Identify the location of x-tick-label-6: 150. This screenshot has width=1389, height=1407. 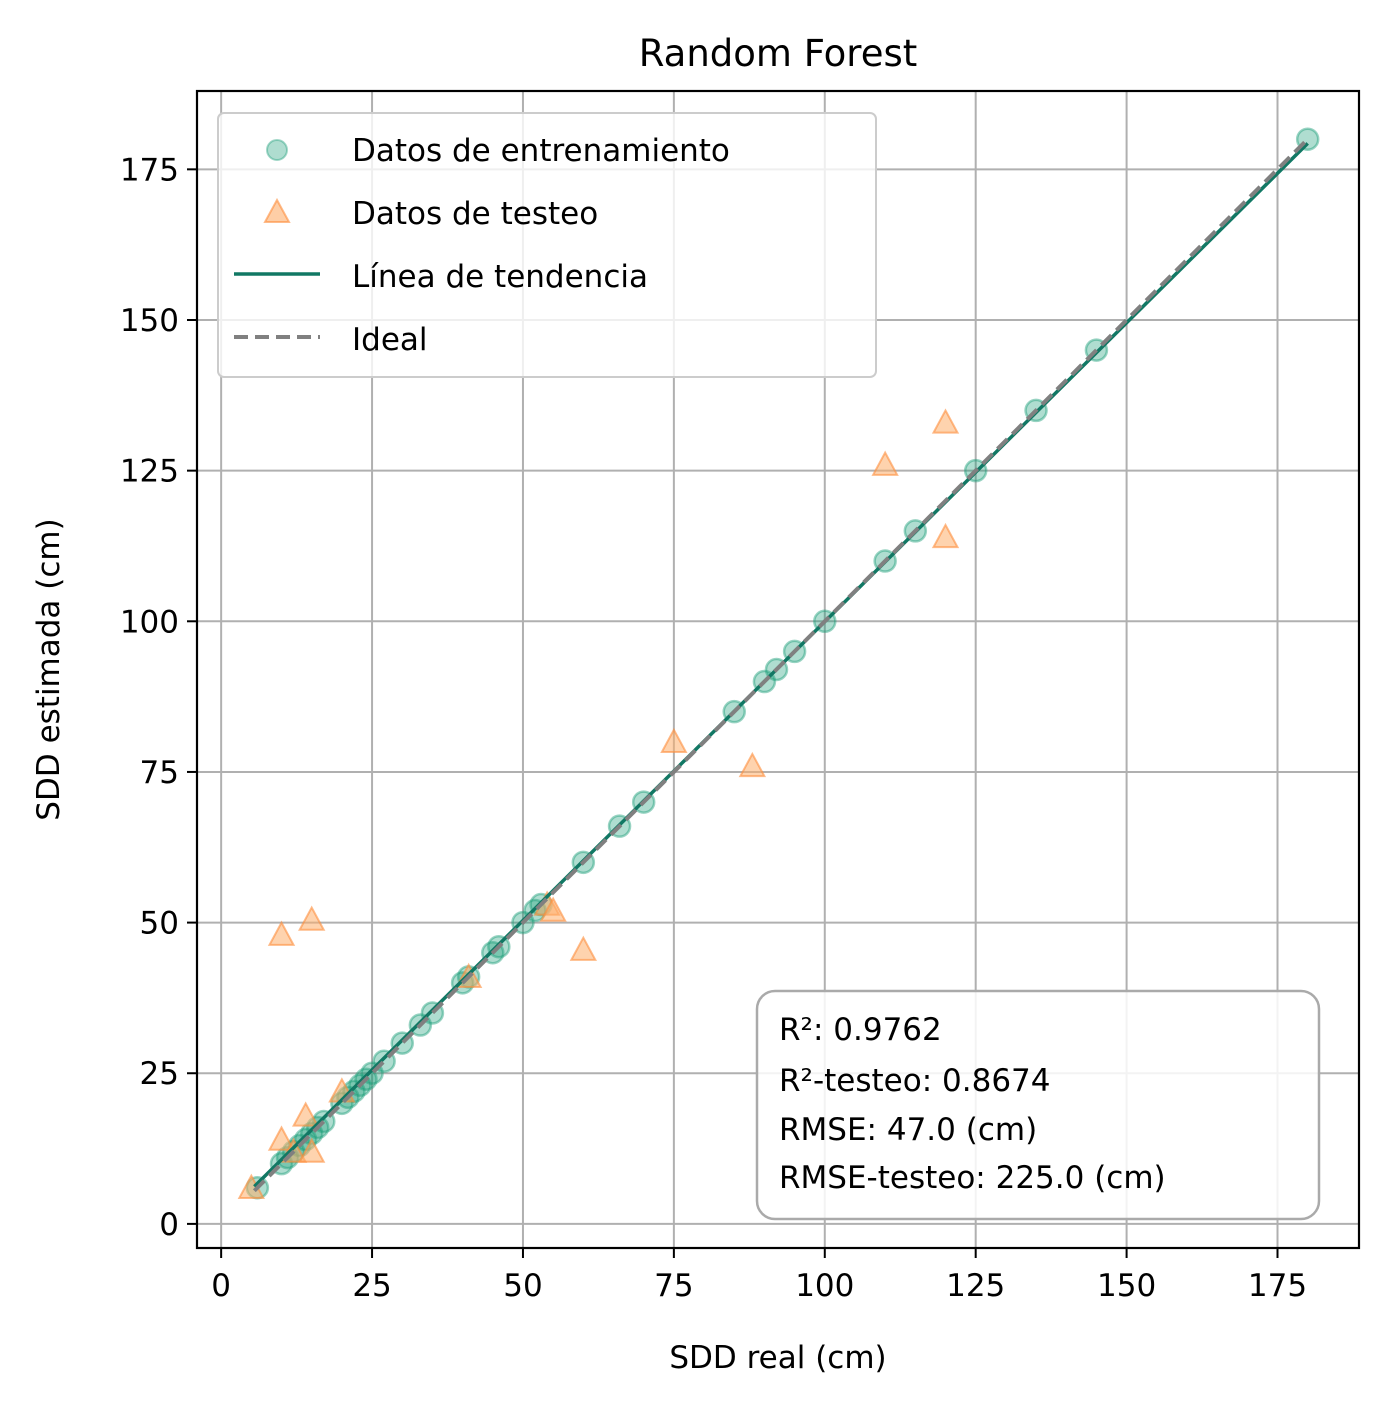
(1126, 1286).